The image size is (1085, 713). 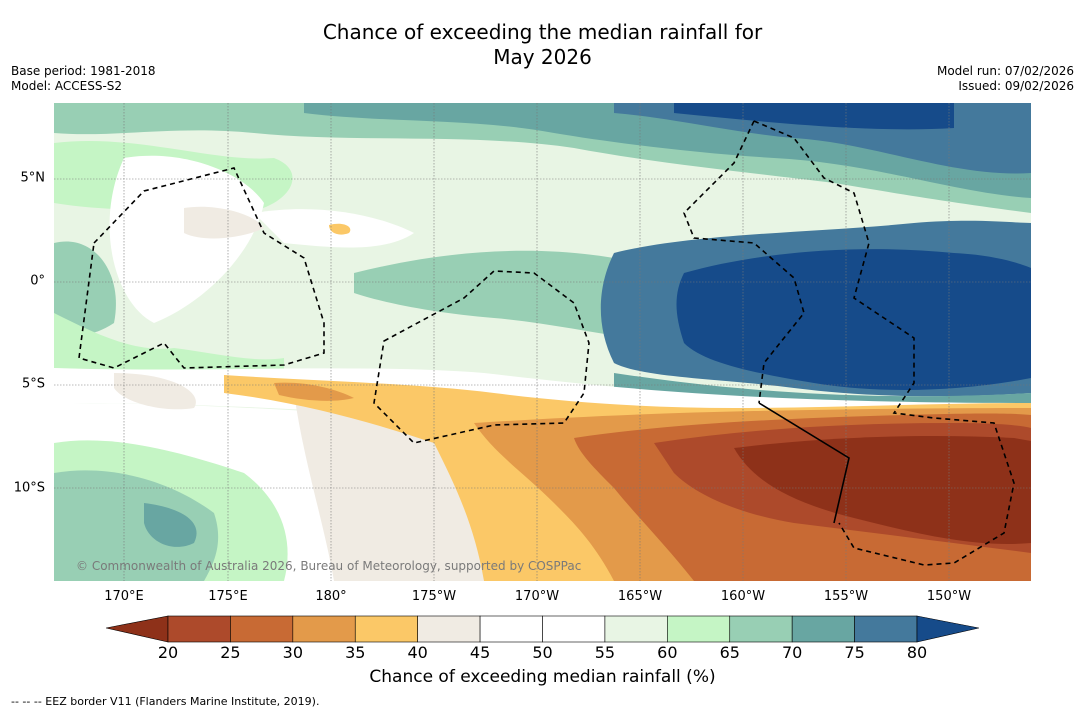 What do you see at coordinates (949, 596) in the screenshot?
I see `x-tick-150w: 150°W` at bounding box center [949, 596].